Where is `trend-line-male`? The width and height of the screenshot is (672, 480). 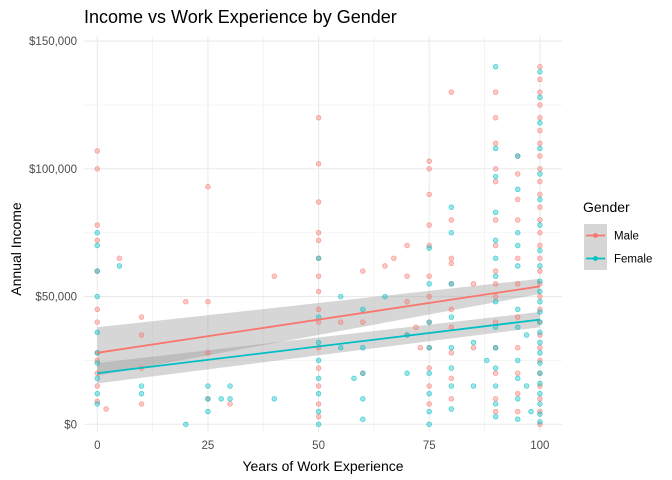 trend-line-male is located at coordinates (319, 319).